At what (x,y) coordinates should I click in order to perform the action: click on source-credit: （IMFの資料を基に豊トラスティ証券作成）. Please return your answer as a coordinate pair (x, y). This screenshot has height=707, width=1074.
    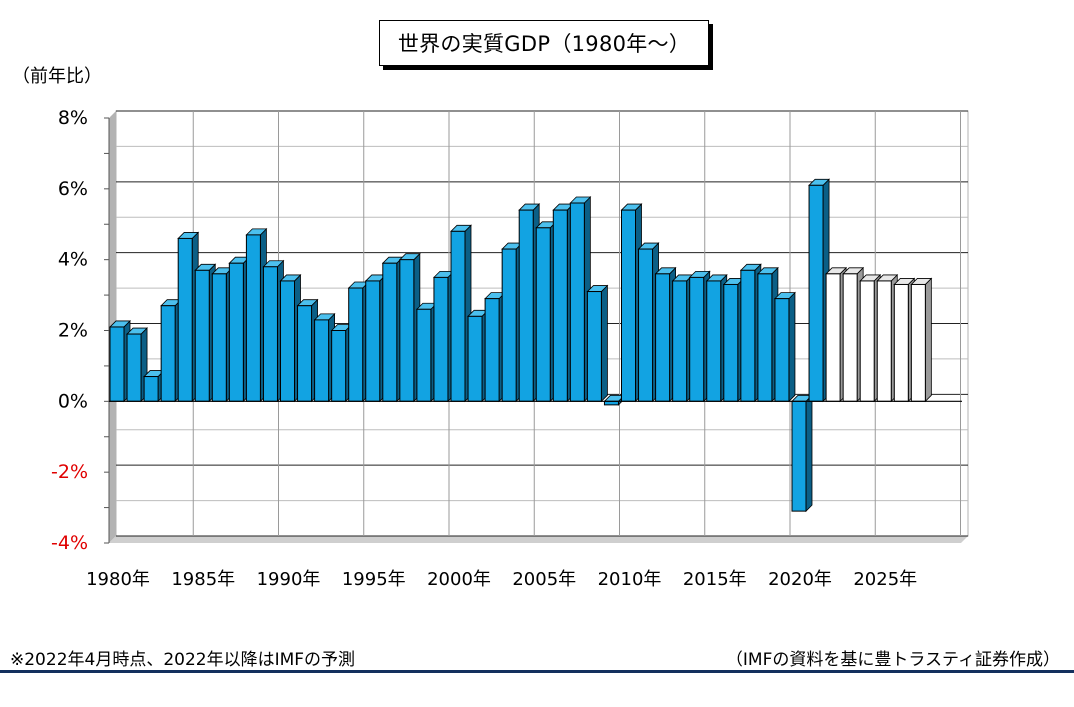
    Looking at the image, I should click on (892, 660).